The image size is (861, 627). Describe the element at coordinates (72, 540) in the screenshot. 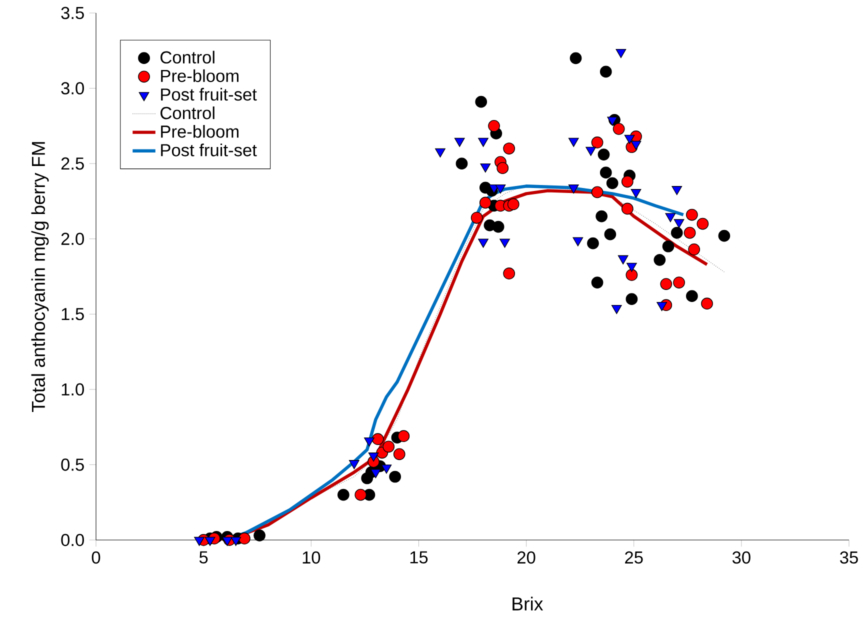

I see `y-tick-label: 0.0` at that location.